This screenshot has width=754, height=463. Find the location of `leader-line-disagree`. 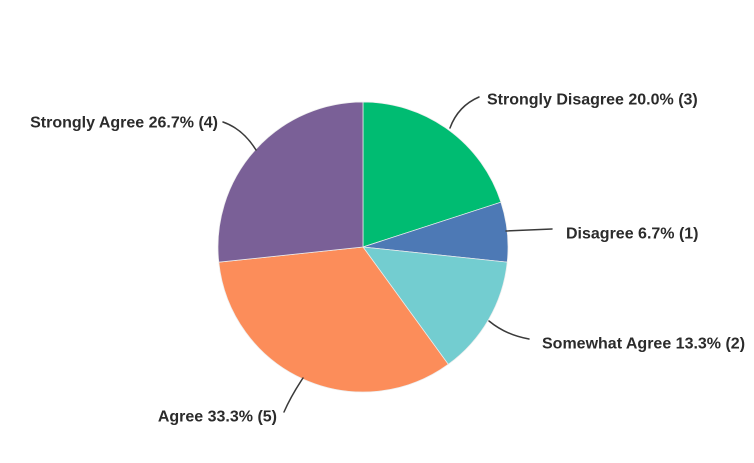

leader-line-disagree is located at coordinates (529, 230).